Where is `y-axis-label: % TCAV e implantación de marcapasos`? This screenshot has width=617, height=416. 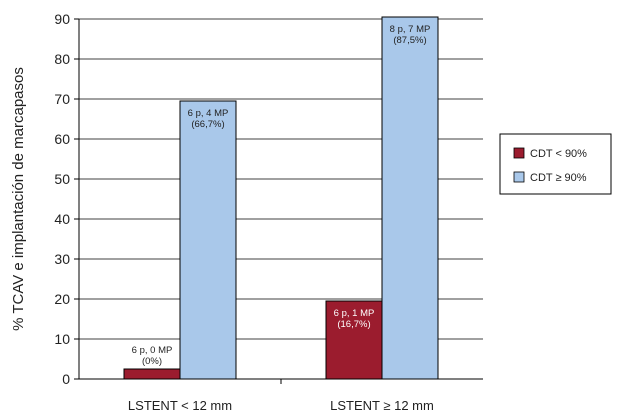
y-axis-label: % TCAV e implantación de marcapasos is located at coordinates (18, 199).